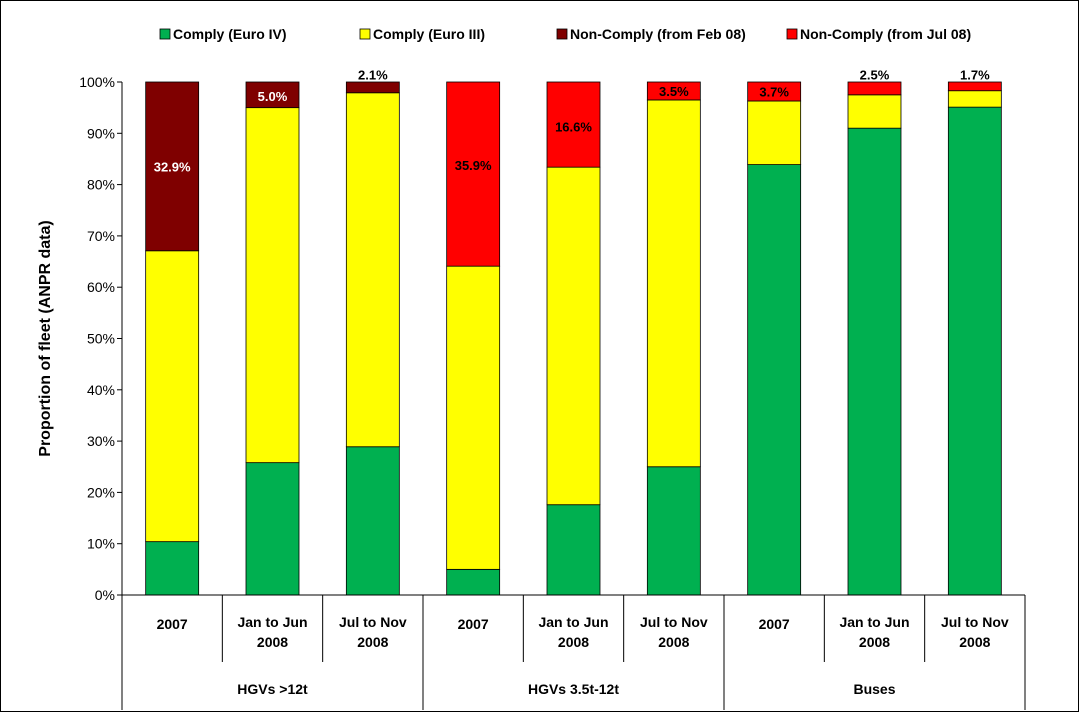  I want to click on x-category-label-6: Jul to Nov 2008, so click(674, 632).